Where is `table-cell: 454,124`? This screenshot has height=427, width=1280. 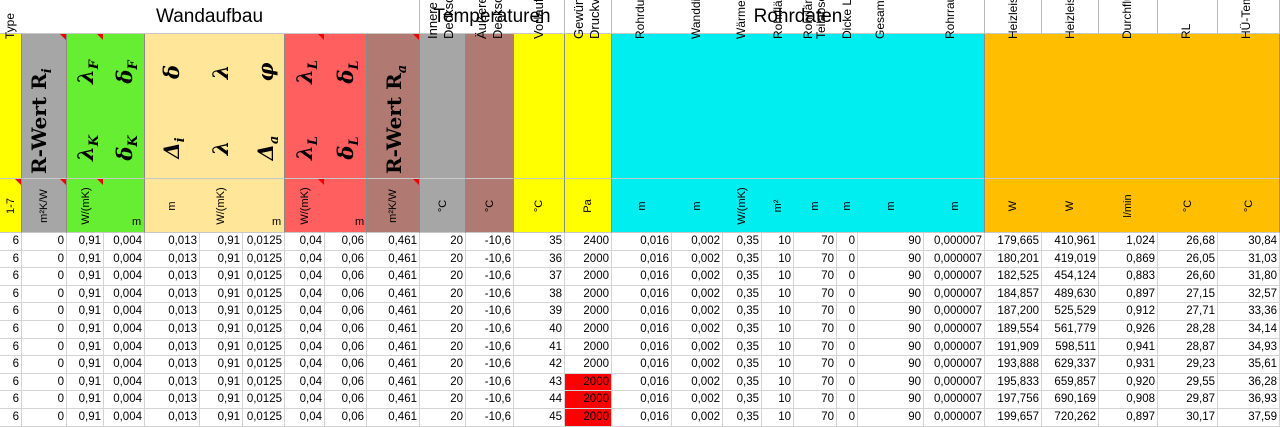
table-cell: 454,124 is located at coordinates (1070, 277).